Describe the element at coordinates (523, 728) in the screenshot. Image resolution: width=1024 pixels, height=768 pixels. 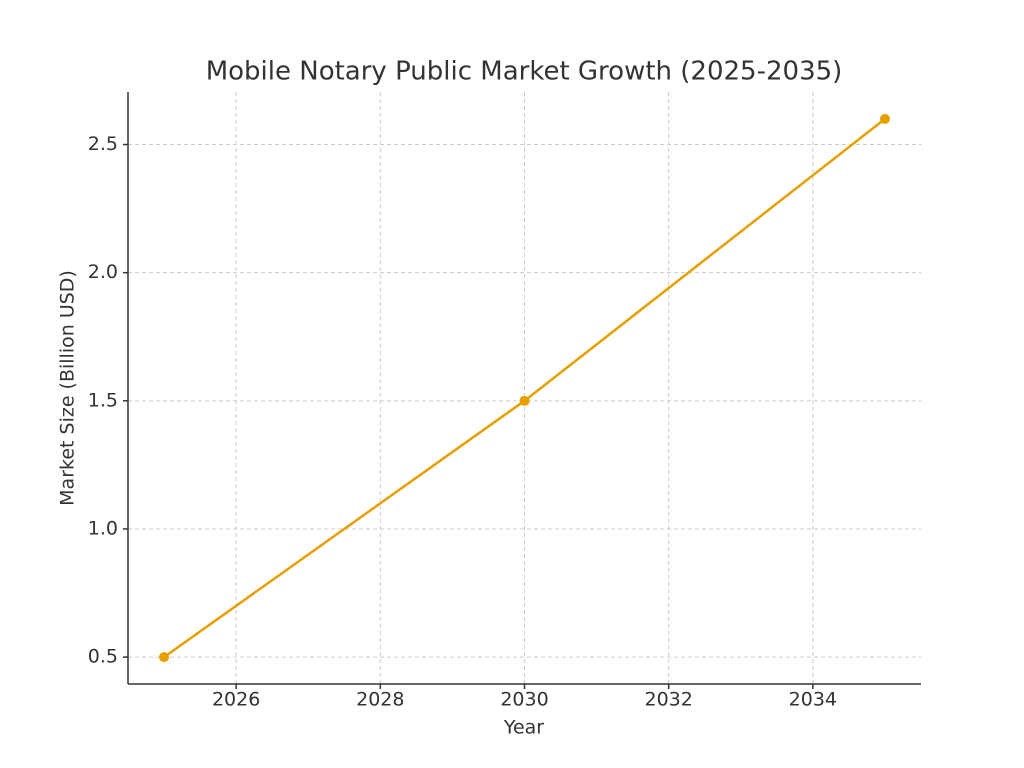
I see `x-axis-label: Year` at that location.